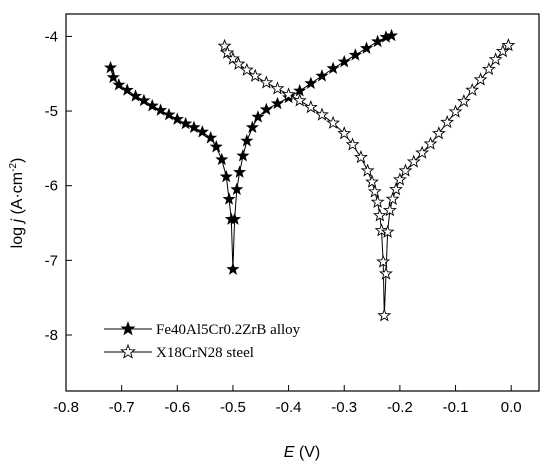 The height and width of the screenshot is (470, 550). Describe the element at coordinates (51, 186) in the screenshot. I see `y-tick-label: -6` at that location.